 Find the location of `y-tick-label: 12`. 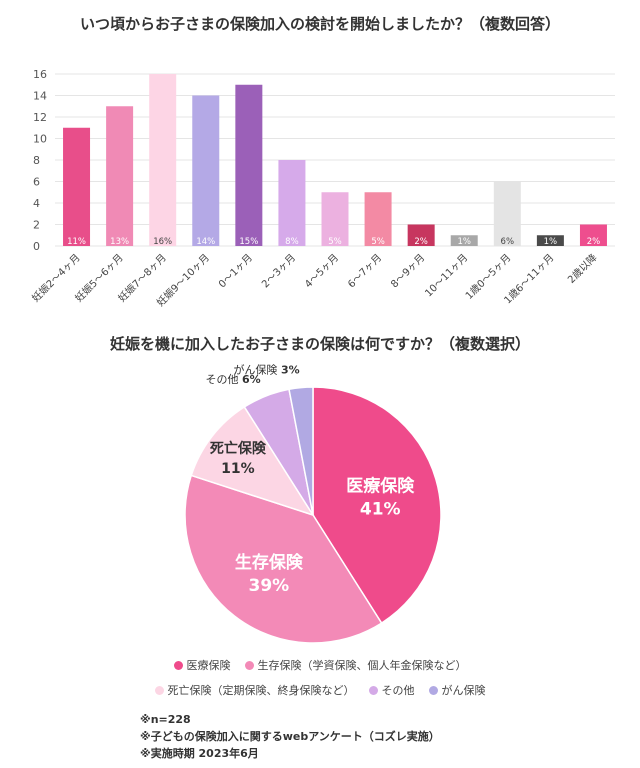

y-tick-label: 12 is located at coordinates (40, 117).